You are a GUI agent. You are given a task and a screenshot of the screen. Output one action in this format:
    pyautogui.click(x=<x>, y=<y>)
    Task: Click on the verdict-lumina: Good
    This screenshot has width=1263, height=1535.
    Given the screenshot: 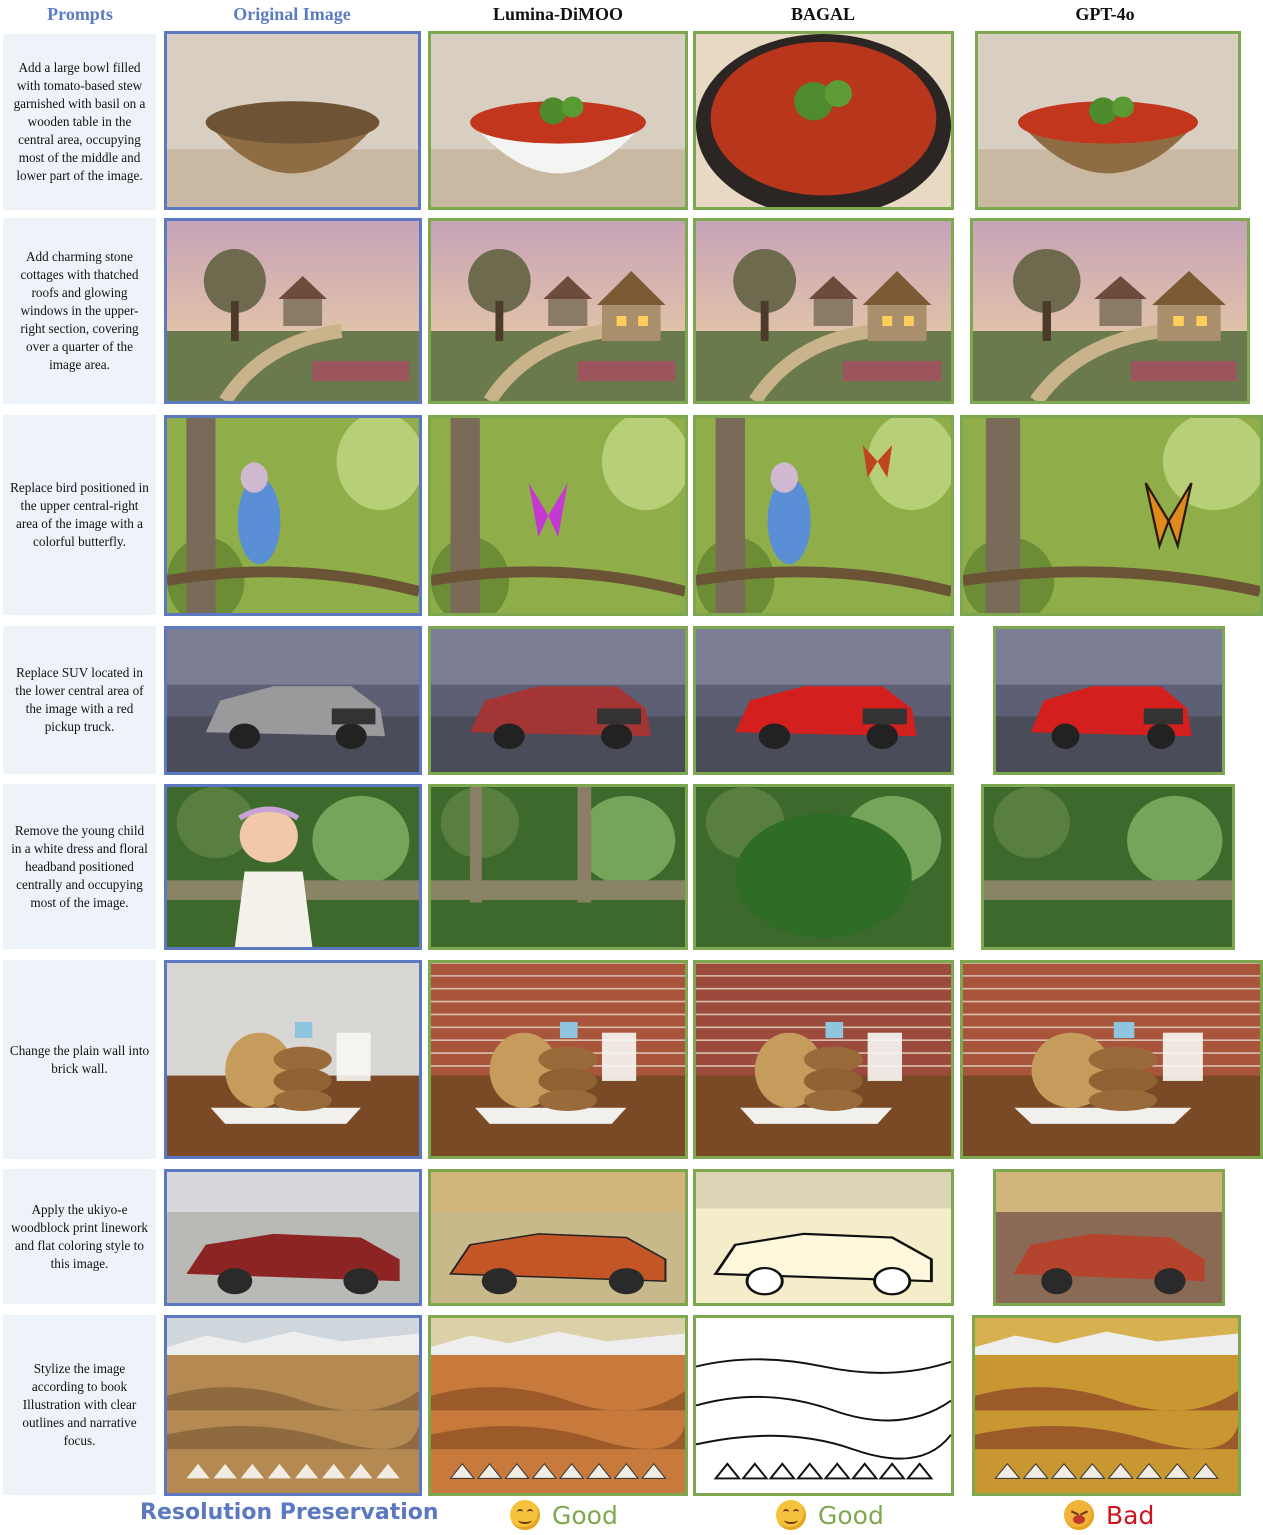 What is the action you would take?
    pyautogui.click(x=564, y=1515)
    